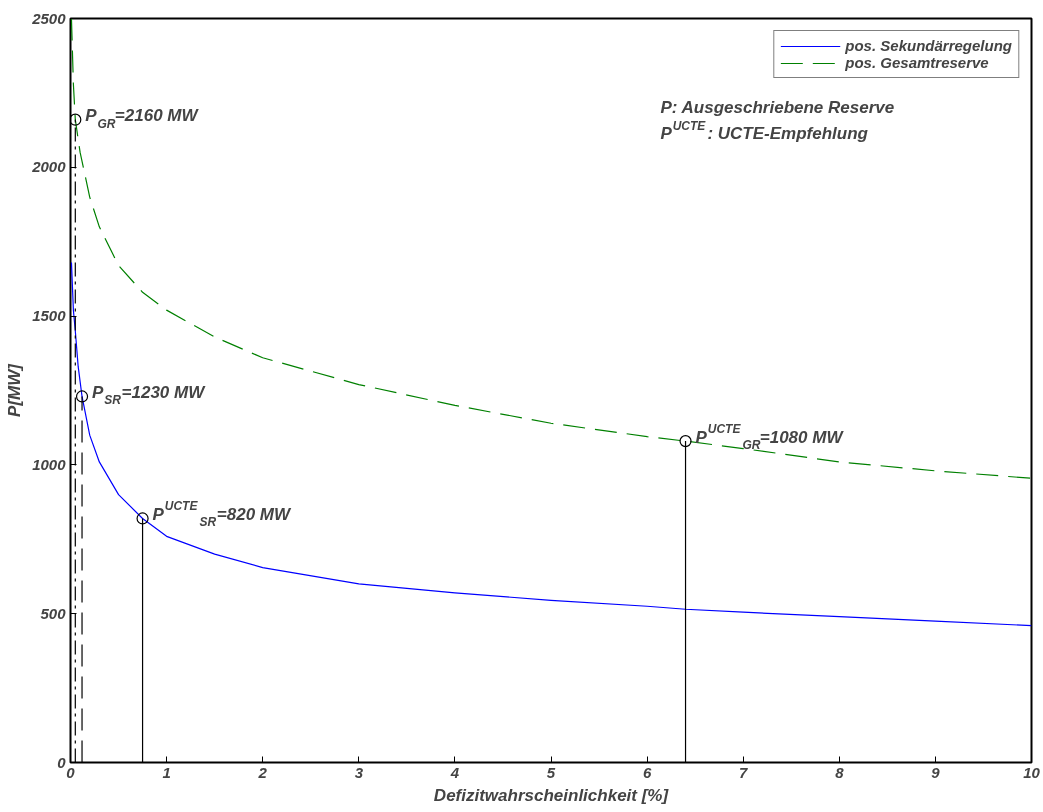 Image resolution: width=1043 pixels, height=812 pixels. I want to click on y-tick-label: 500, so click(53, 613).